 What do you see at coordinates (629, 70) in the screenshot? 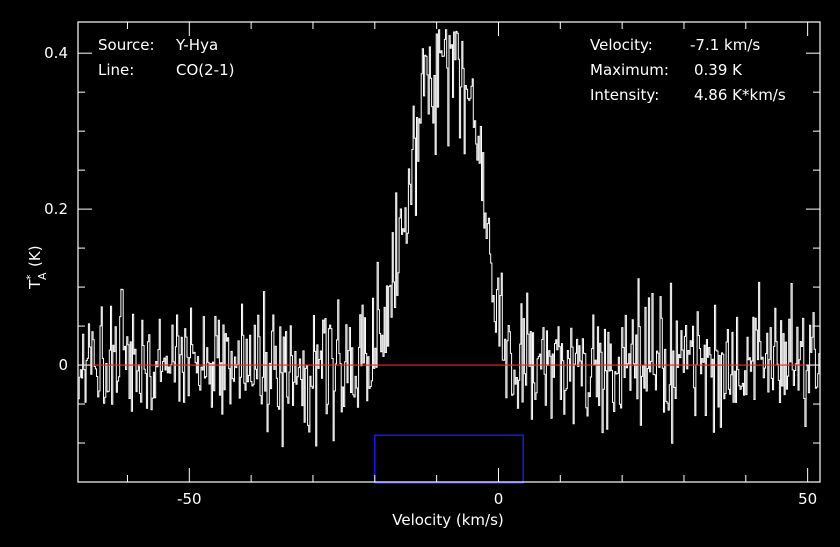
I see `maximum-label: Maximum:` at bounding box center [629, 70].